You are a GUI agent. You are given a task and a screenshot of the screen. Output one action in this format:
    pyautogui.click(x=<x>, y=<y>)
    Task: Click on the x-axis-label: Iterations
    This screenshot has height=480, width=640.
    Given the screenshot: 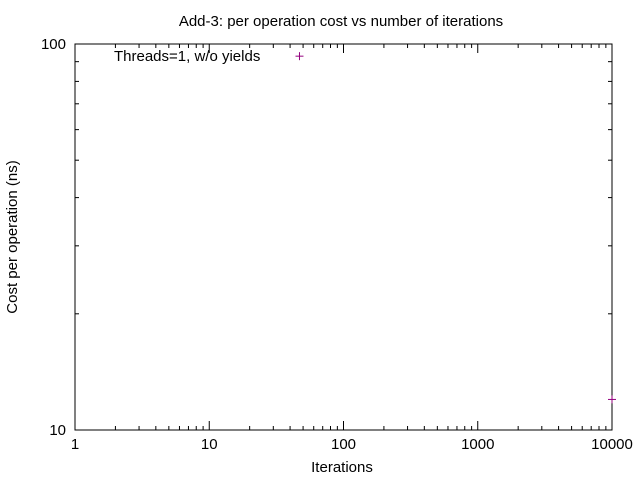 What is the action you would take?
    pyautogui.click(x=342, y=467)
    